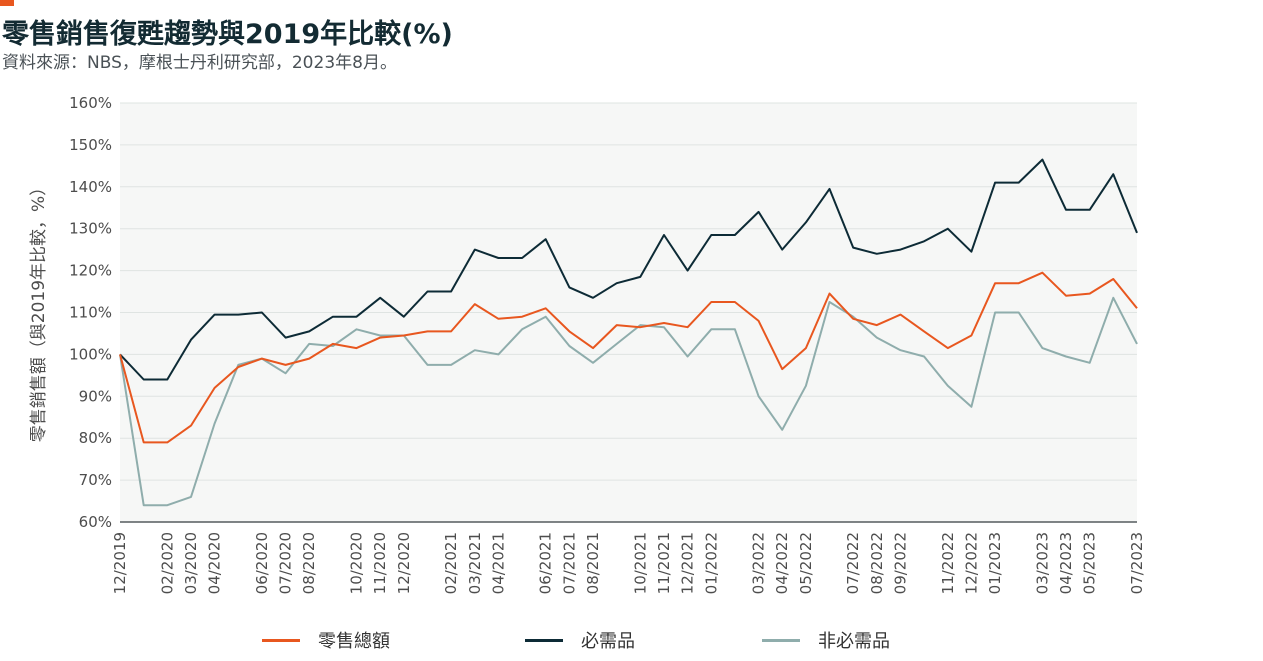  I want to click on x-tick-label: 11/2021, so click(664, 563).